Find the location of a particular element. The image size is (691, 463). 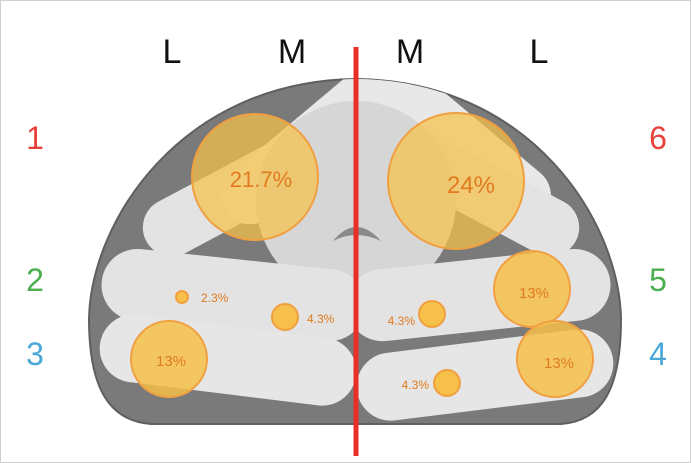

header-right-lateral: L is located at coordinates (539, 52).